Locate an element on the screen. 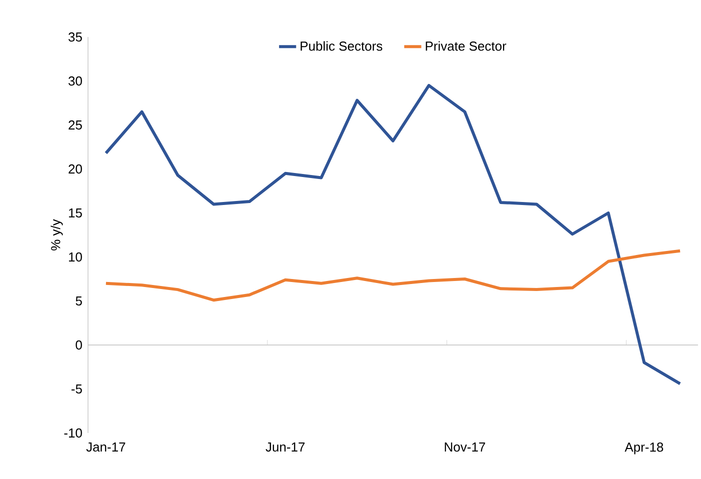 This screenshot has height=479, width=701. y-tick-label: -5 is located at coordinates (76, 389).